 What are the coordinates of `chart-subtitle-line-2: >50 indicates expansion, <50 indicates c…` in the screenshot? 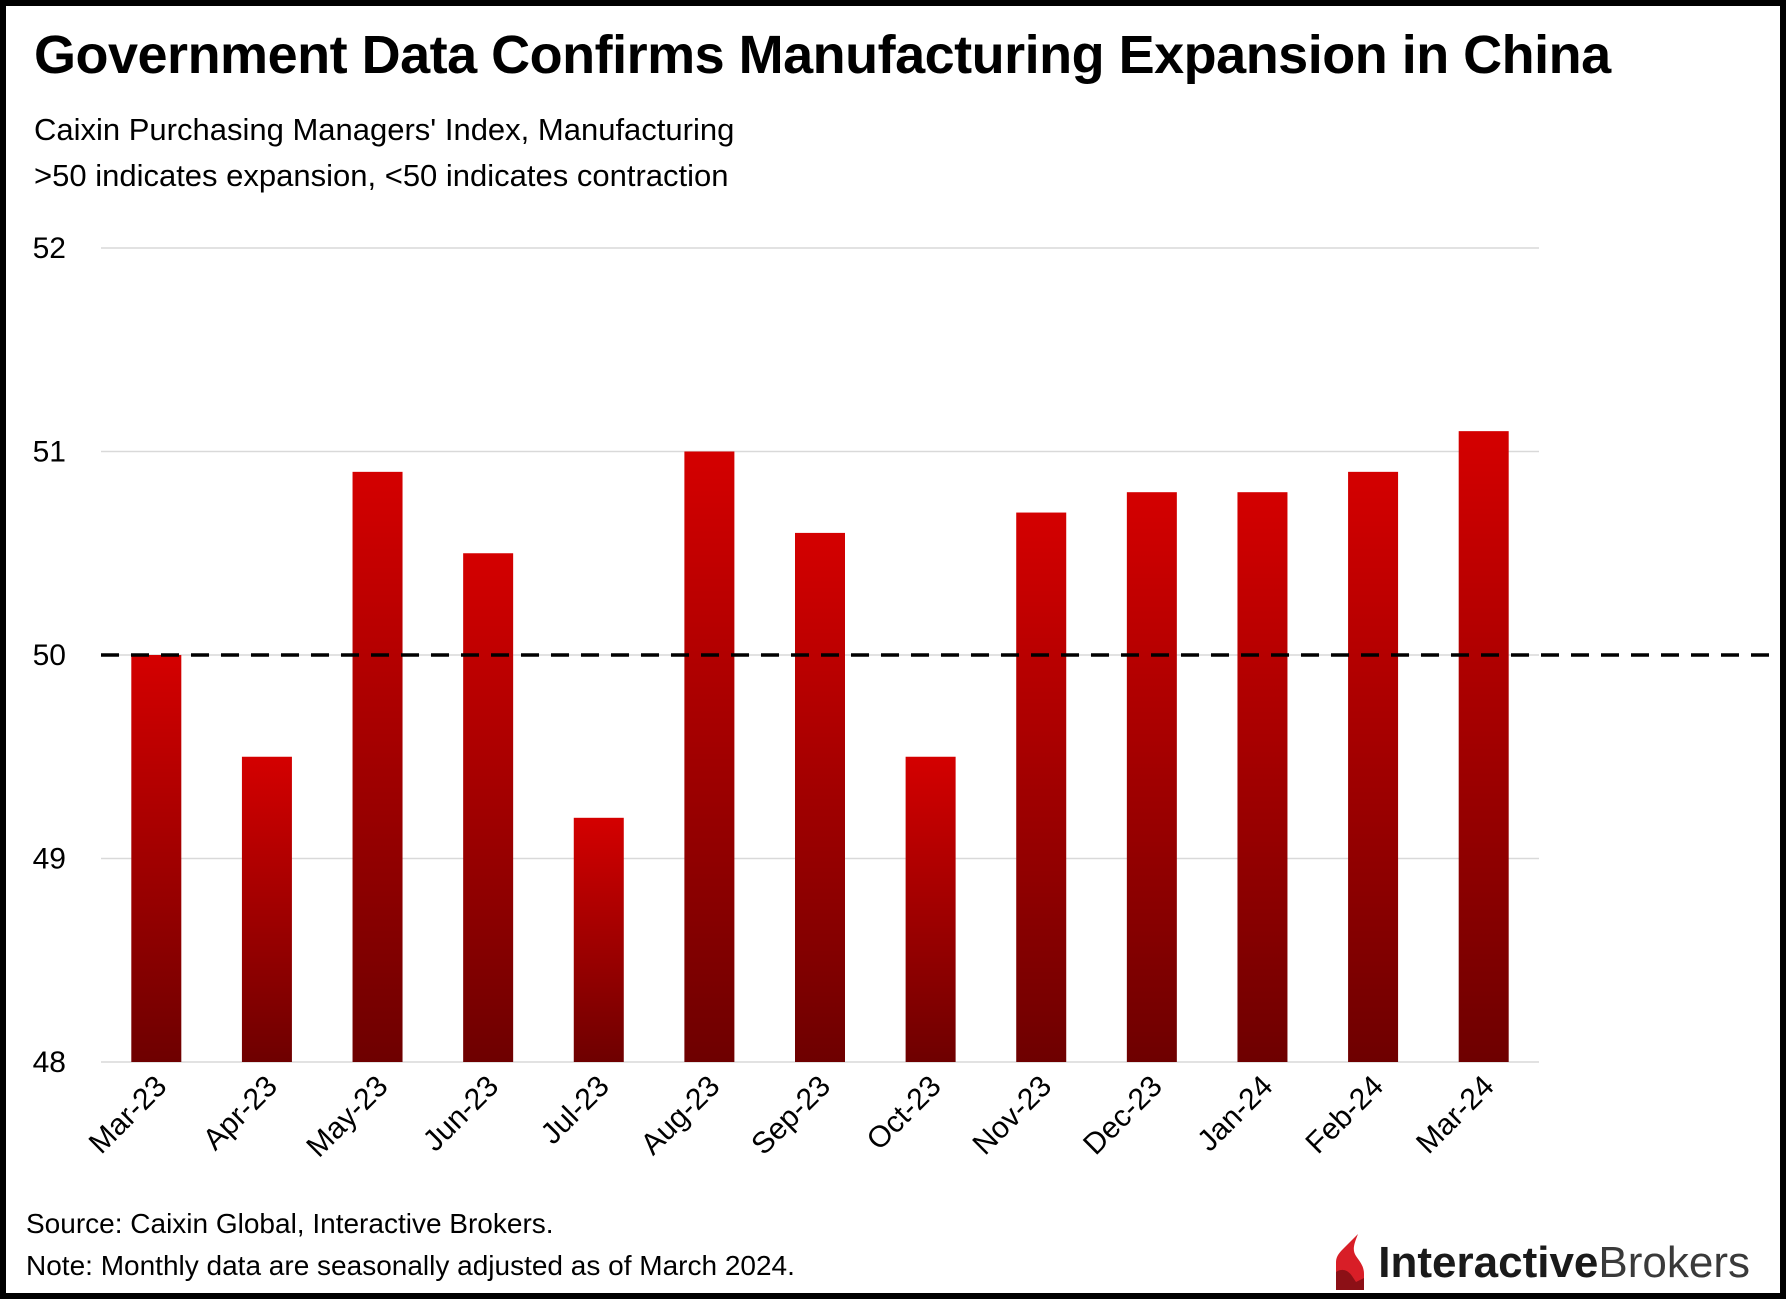 It's located at (381, 175).